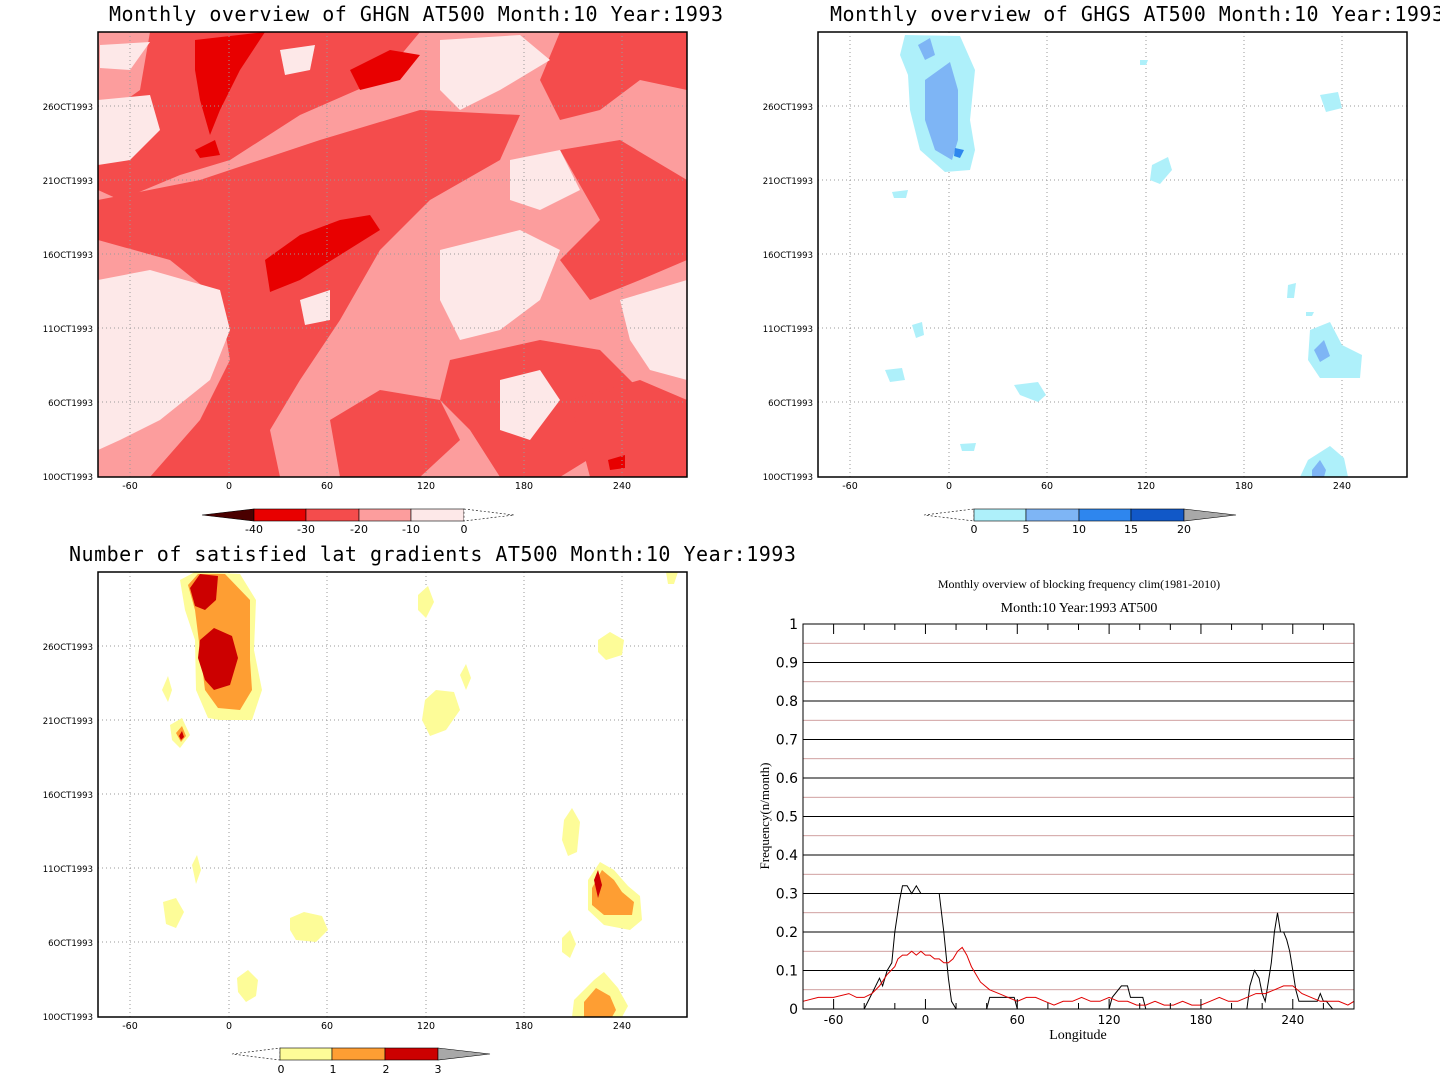 The height and width of the screenshot is (1091, 1440). I want to click on x-tick-label: 60, so click(1017, 1020).